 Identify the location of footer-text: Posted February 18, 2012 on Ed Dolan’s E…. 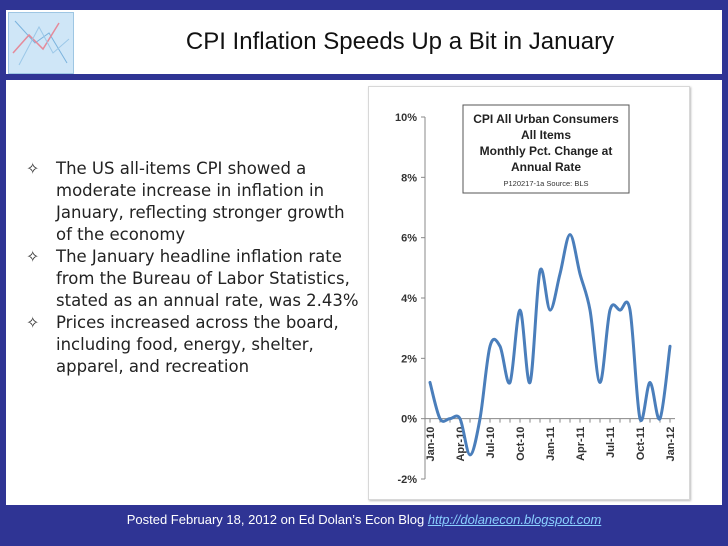
(277, 519).